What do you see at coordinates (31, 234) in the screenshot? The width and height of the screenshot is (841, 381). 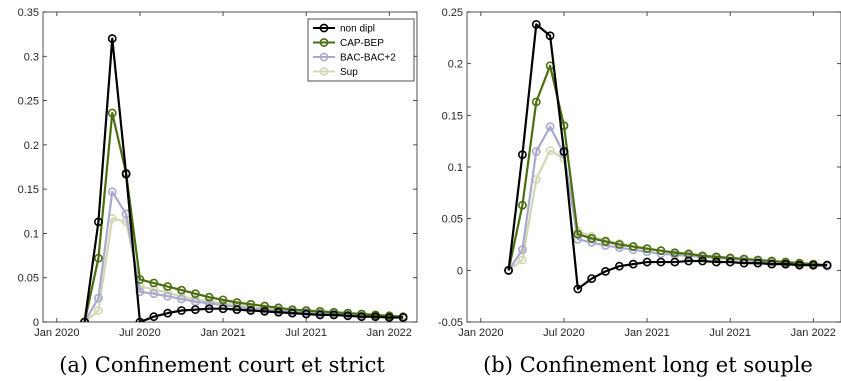 I see `y-tick-label: 0.1` at bounding box center [31, 234].